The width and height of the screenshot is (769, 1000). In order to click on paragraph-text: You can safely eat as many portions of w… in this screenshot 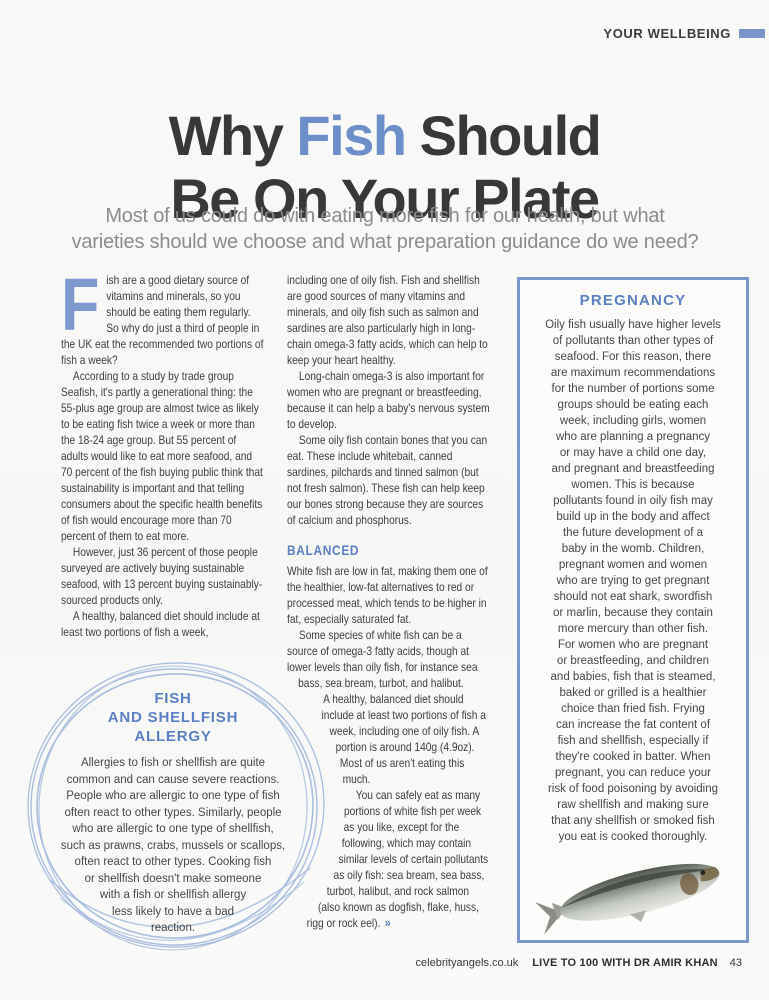, I will do `click(397, 859)`.